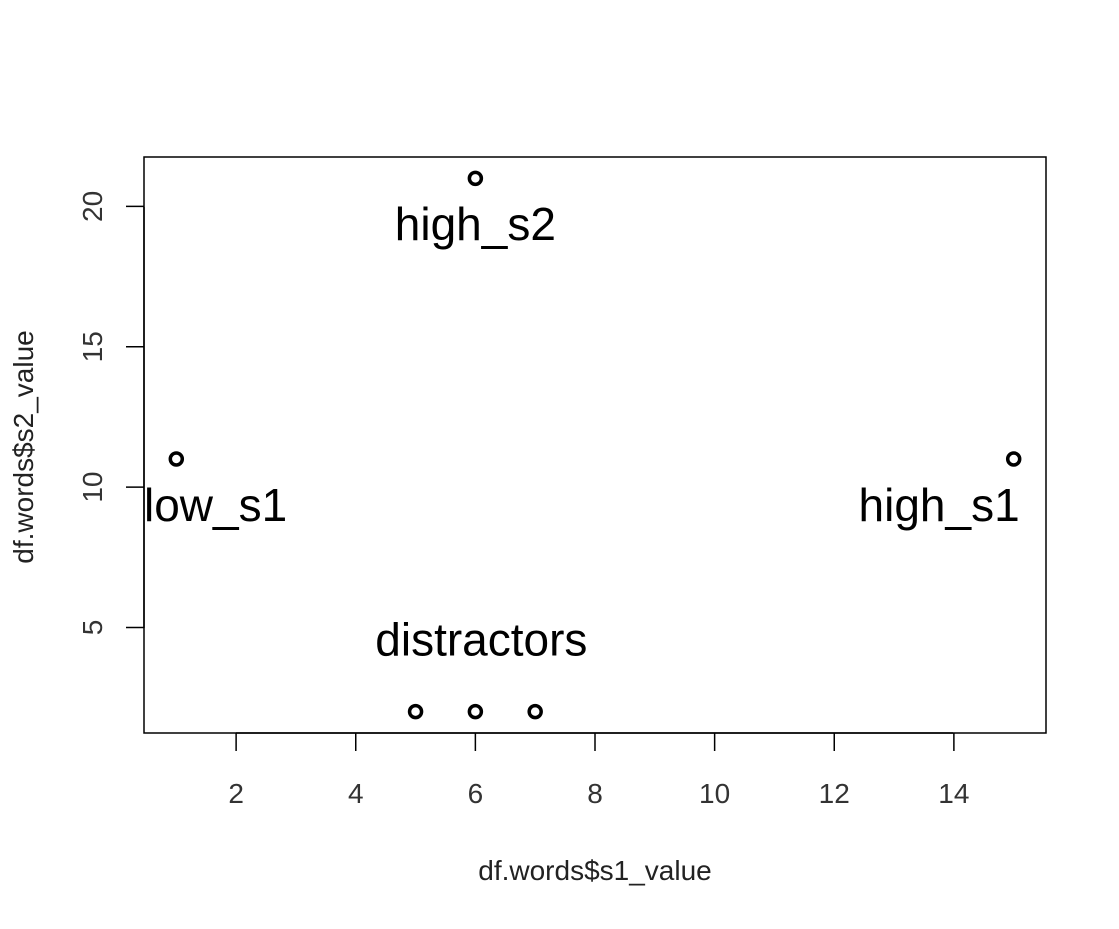  What do you see at coordinates (110, 413) in the screenshot?
I see `y-axis-ticks: 5 10 15 20` at bounding box center [110, 413].